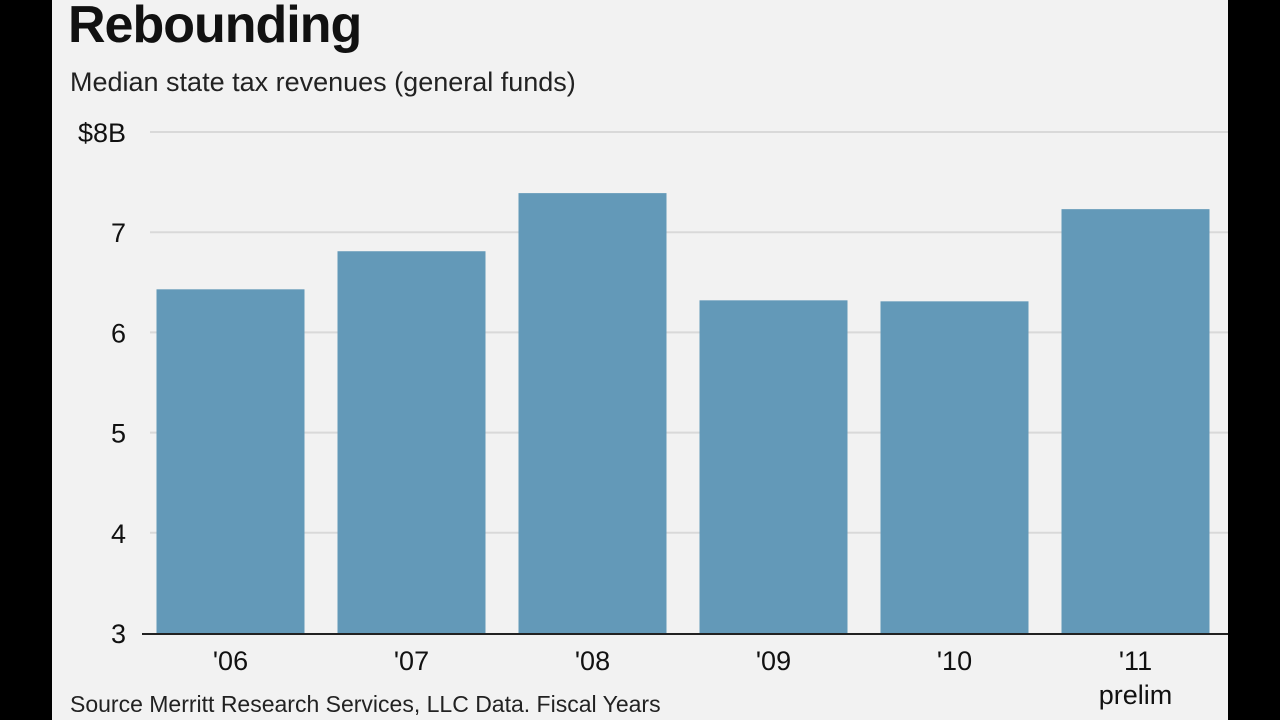 The width and height of the screenshot is (1280, 720). I want to click on chart-title: Rebounding, so click(215, 27).